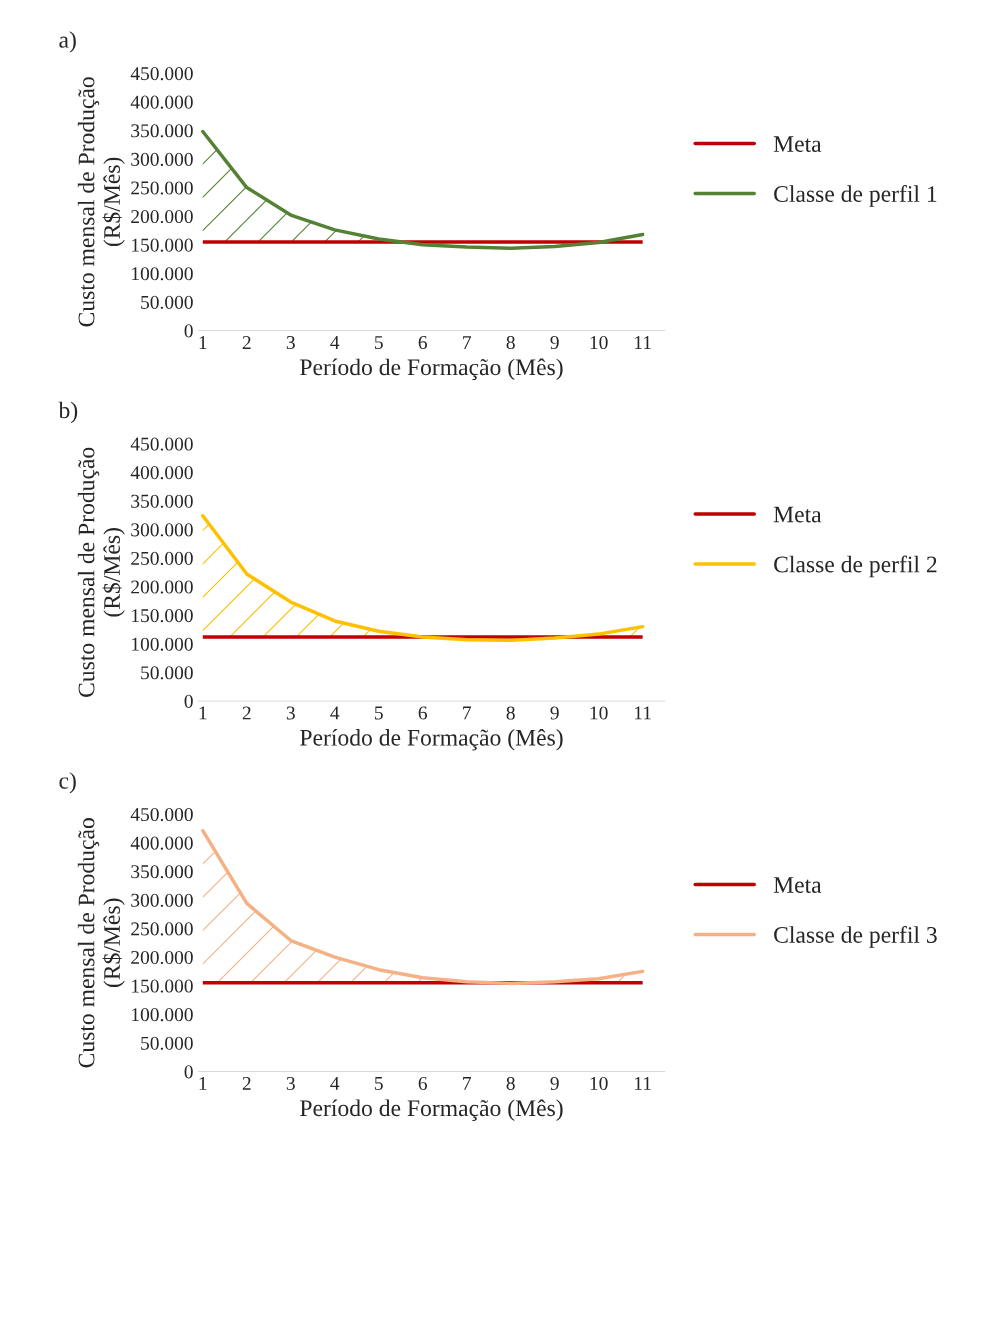 This screenshot has width=992, height=1331. I want to click on legend-label: Classe de perfil 1, so click(855, 196).